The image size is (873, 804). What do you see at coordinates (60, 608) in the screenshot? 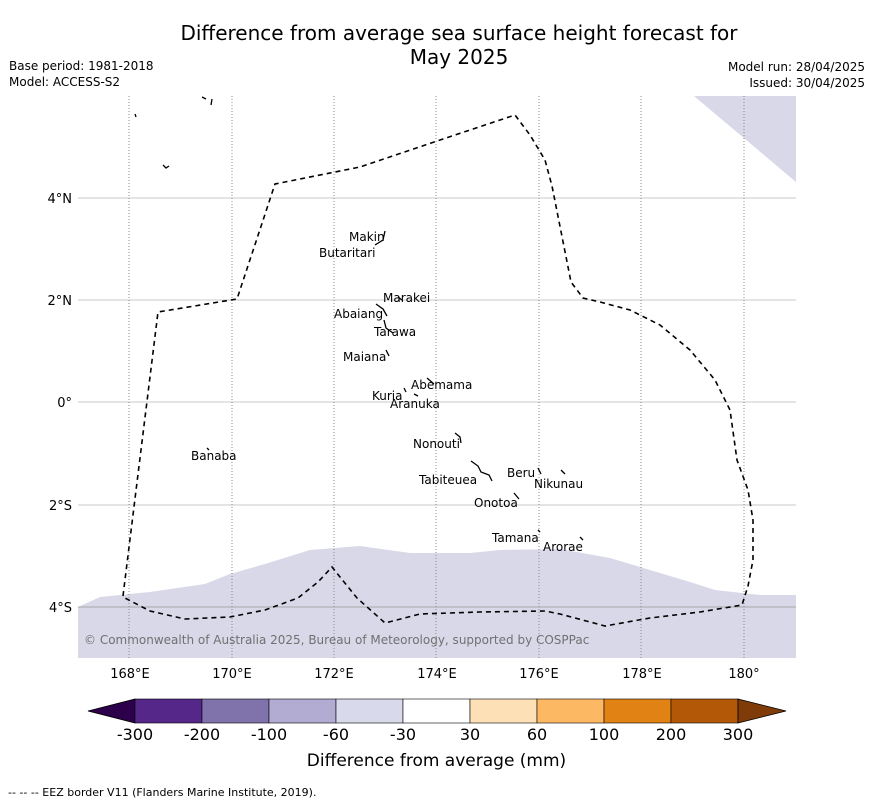
I see `lat-label-4s: 4°S` at bounding box center [60, 608].